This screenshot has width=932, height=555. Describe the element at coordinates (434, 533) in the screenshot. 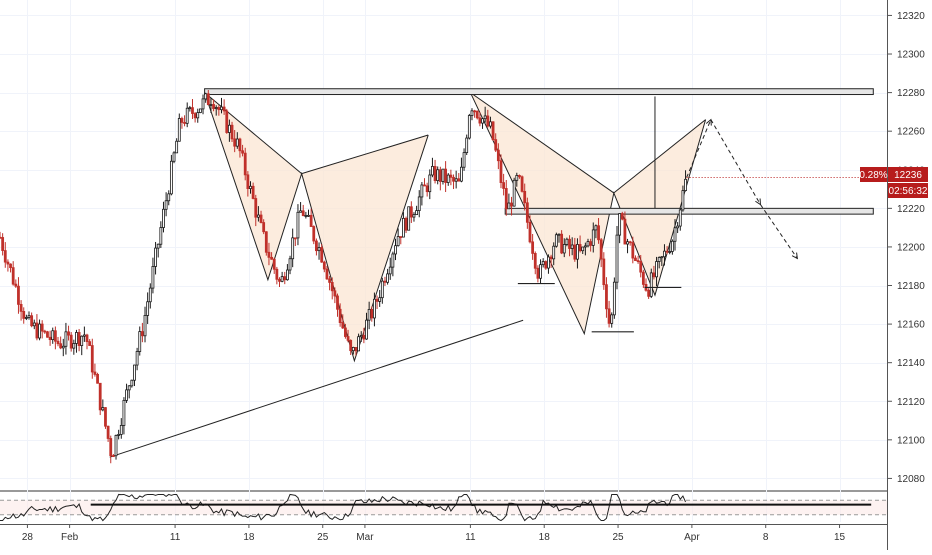

I see `time-axis: 28 Feb 11 18 25 Mar 11 18 25 Apr 8 15` at that location.